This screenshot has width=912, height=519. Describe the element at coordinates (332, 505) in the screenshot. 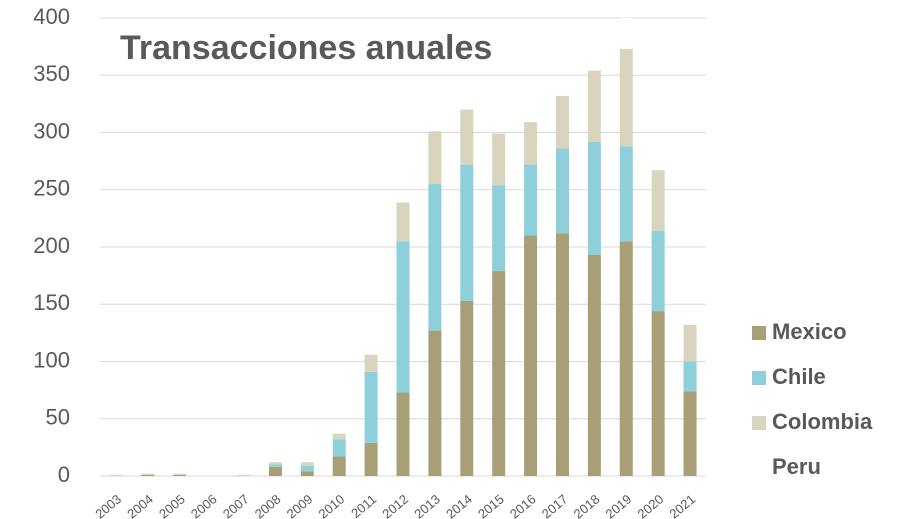

I see `x-tick-label: 2010` at that location.